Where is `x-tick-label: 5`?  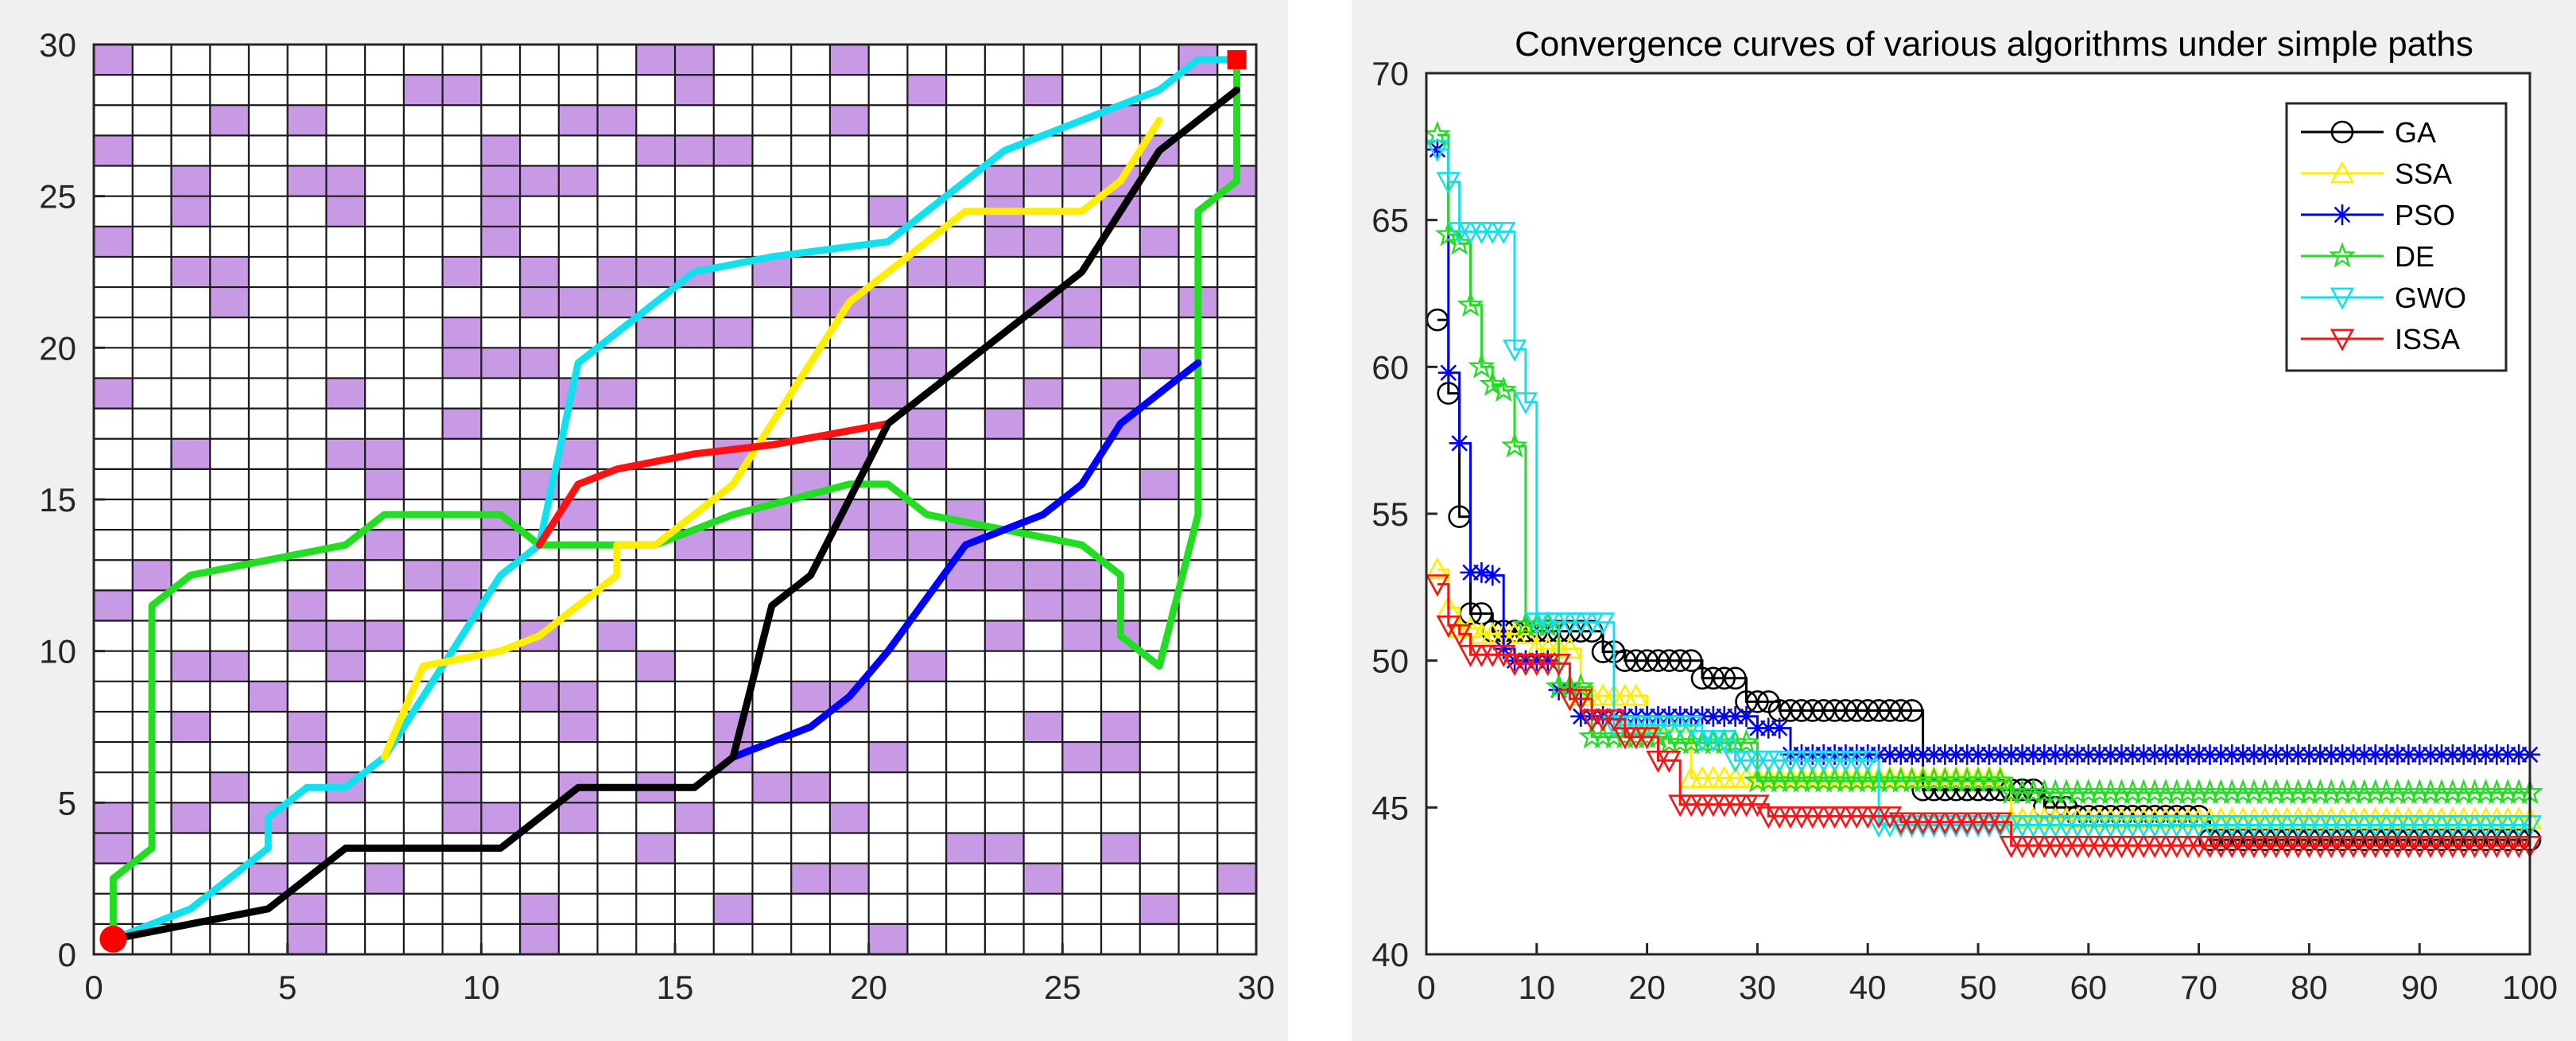 x-tick-label: 5 is located at coordinates (287, 988).